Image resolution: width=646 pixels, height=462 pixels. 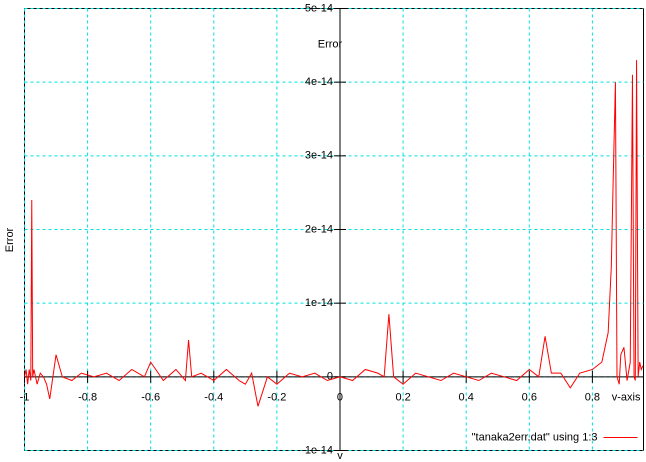 What do you see at coordinates (626, 398) in the screenshot?
I see `x-axis-label: v-axis` at bounding box center [626, 398].